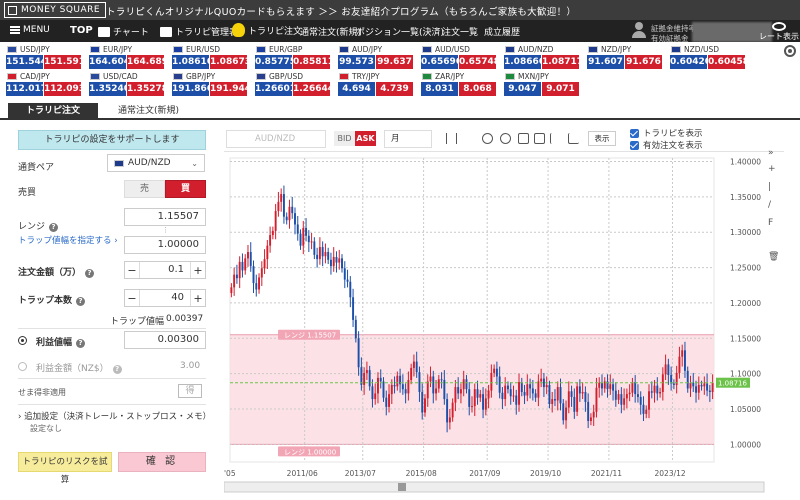 This screenshot has width=800, height=500. What do you see at coordinates (487, 138) in the screenshot?
I see `zoom-in-icon` at bounding box center [487, 138].